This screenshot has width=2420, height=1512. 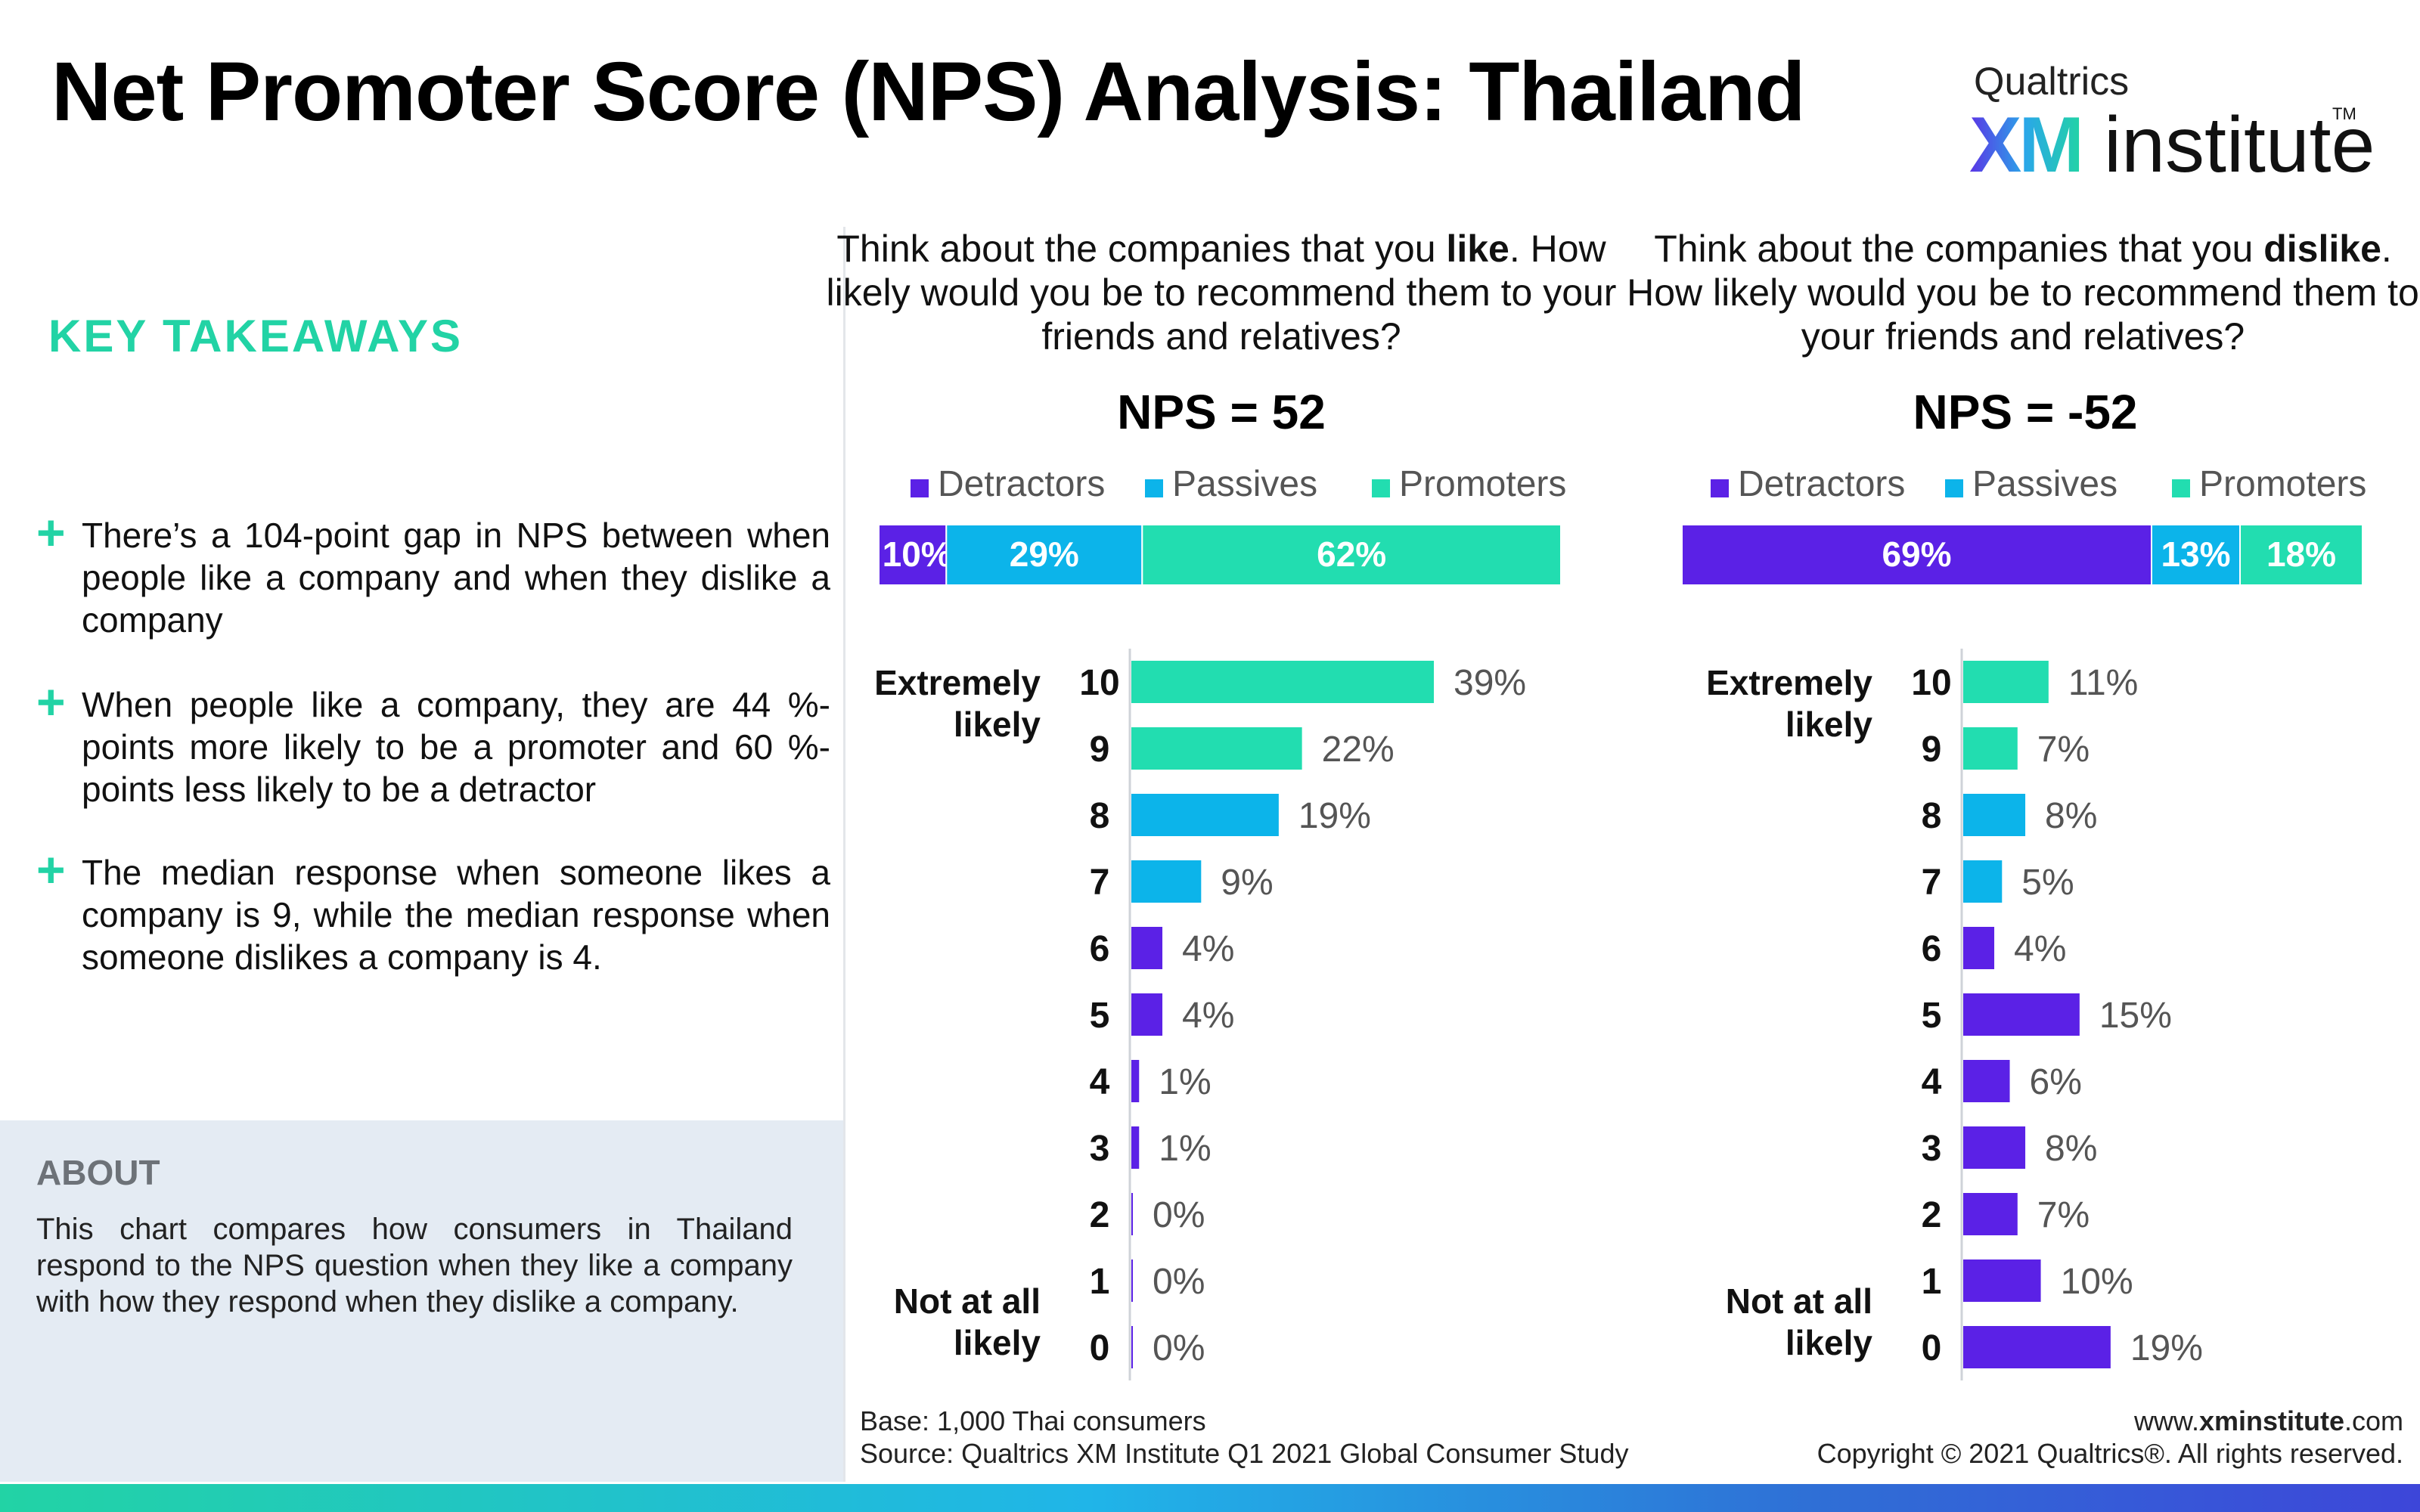 I want to click on about-heading: ABOUT, so click(x=98, y=1172).